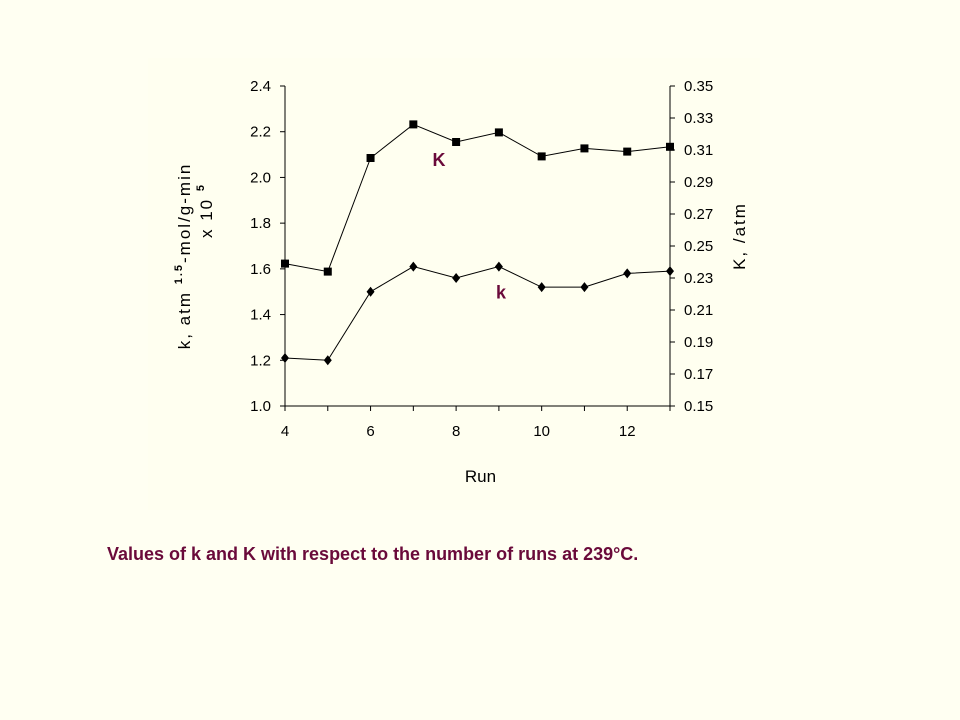 This screenshot has height=720, width=960. I want to click on left-y-axis-title-main: k, atm, so click(184, 316).